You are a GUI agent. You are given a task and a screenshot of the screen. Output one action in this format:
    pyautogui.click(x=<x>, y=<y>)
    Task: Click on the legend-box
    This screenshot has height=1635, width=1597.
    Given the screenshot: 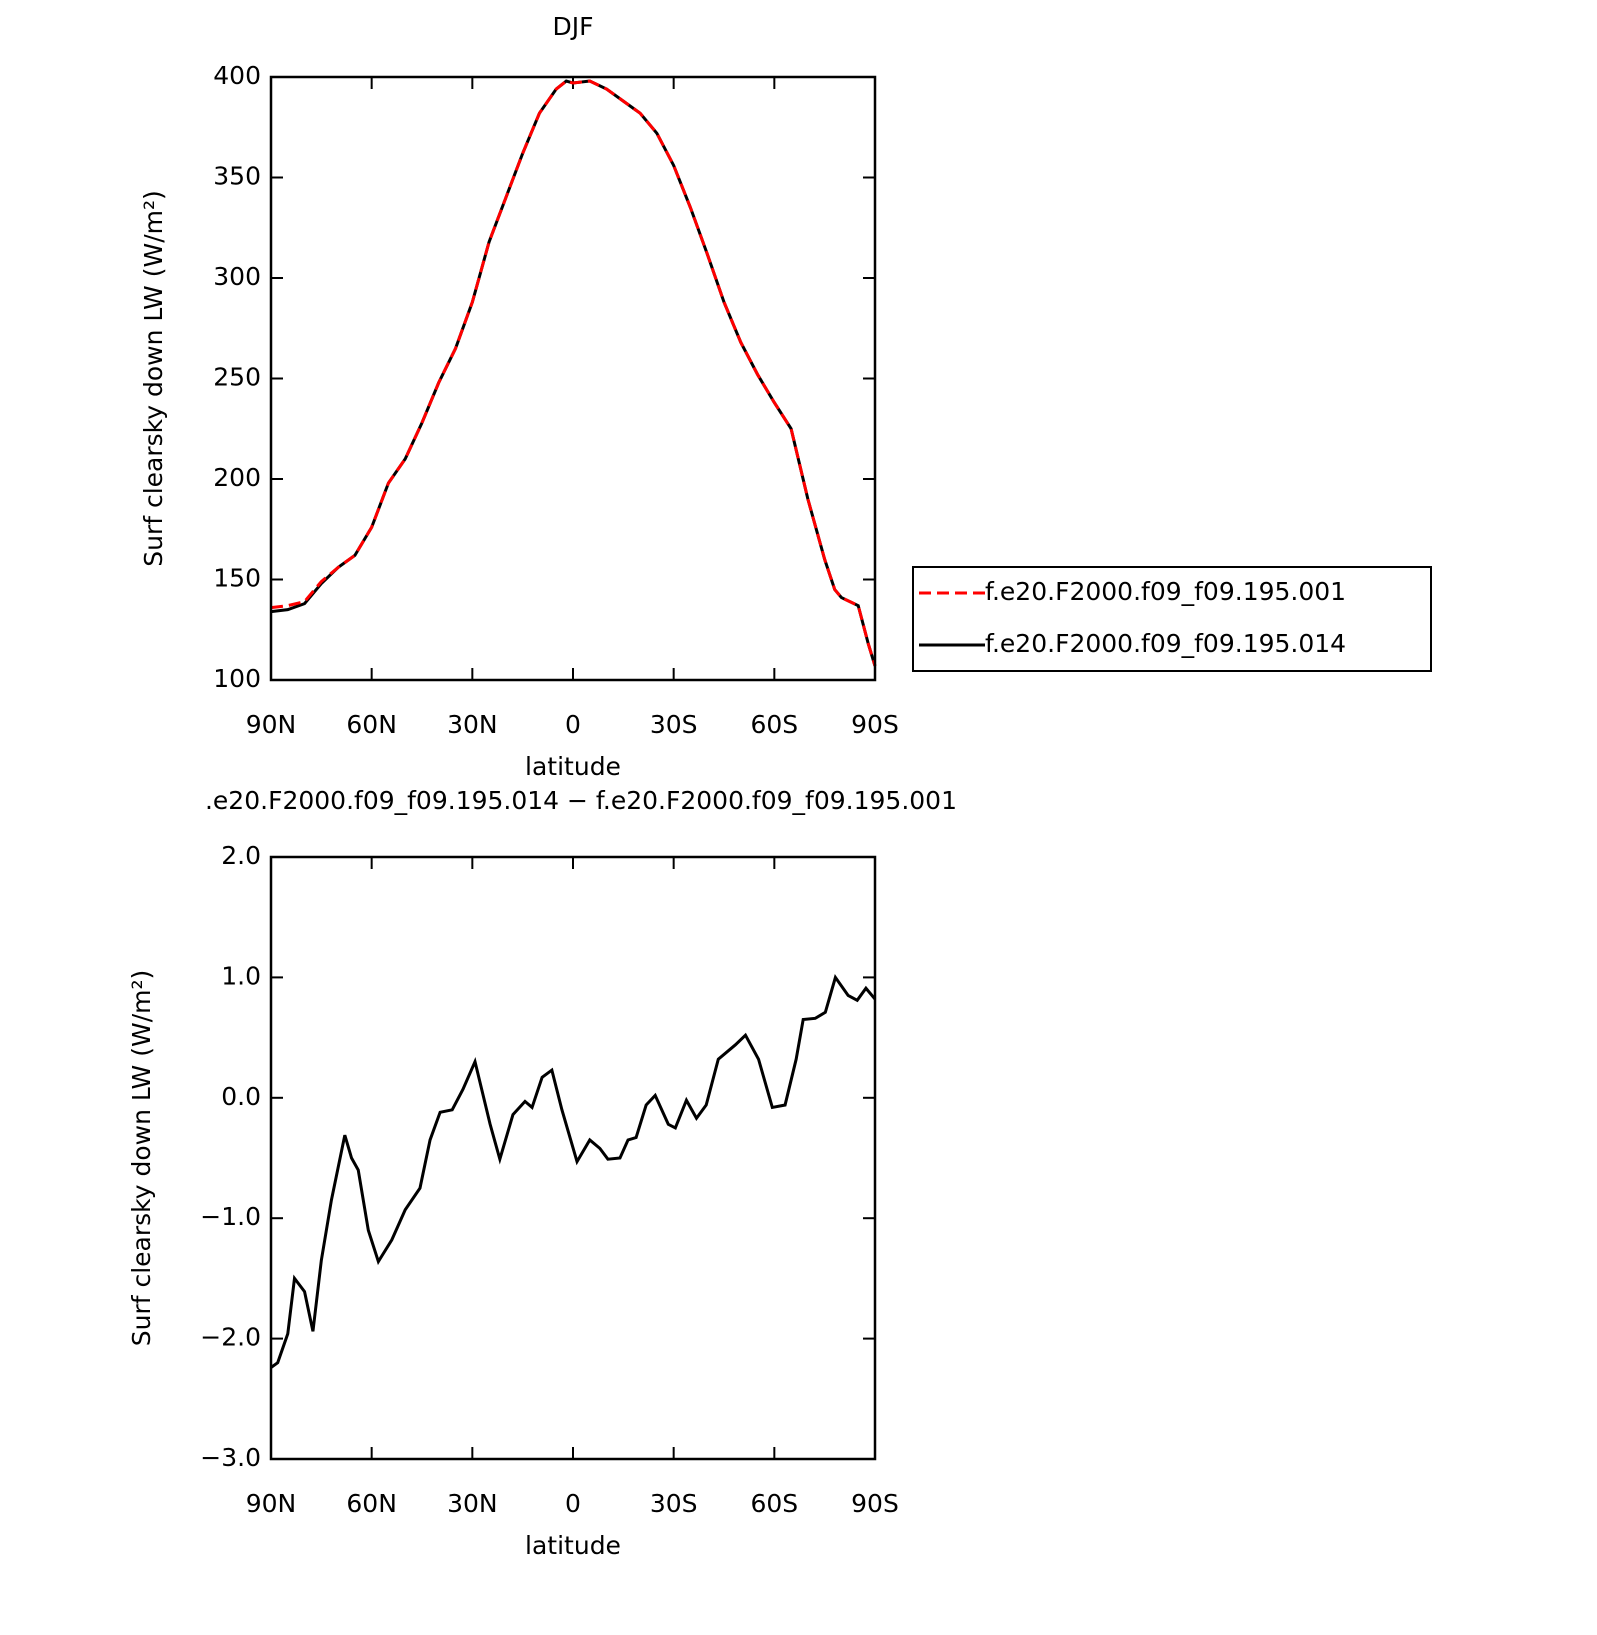 What is the action you would take?
    pyautogui.click(x=1172, y=619)
    